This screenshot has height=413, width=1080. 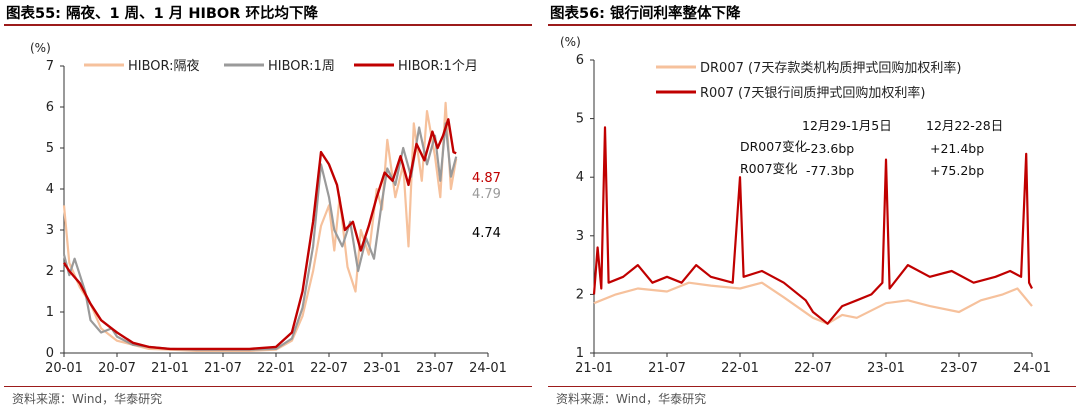 What do you see at coordinates (438, 66) in the screenshot?
I see `legend-label: HIBOR:1个月` at bounding box center [438, 66].